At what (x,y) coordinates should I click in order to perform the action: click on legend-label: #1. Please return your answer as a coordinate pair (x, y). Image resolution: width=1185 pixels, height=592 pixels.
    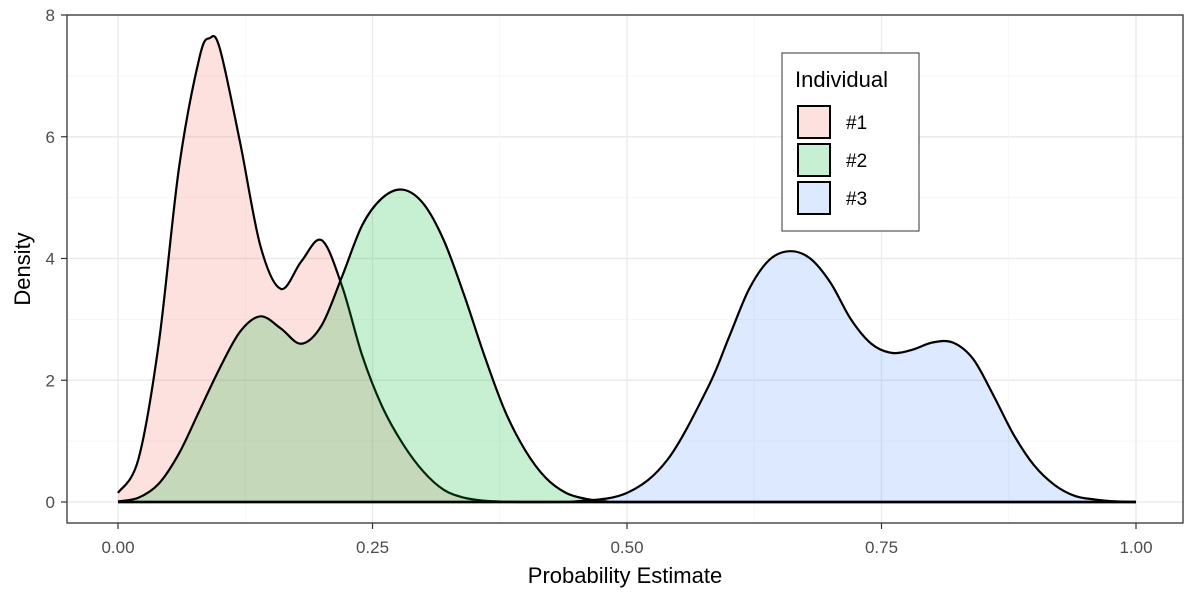
    Looking at the image, I should click on (856, 123).